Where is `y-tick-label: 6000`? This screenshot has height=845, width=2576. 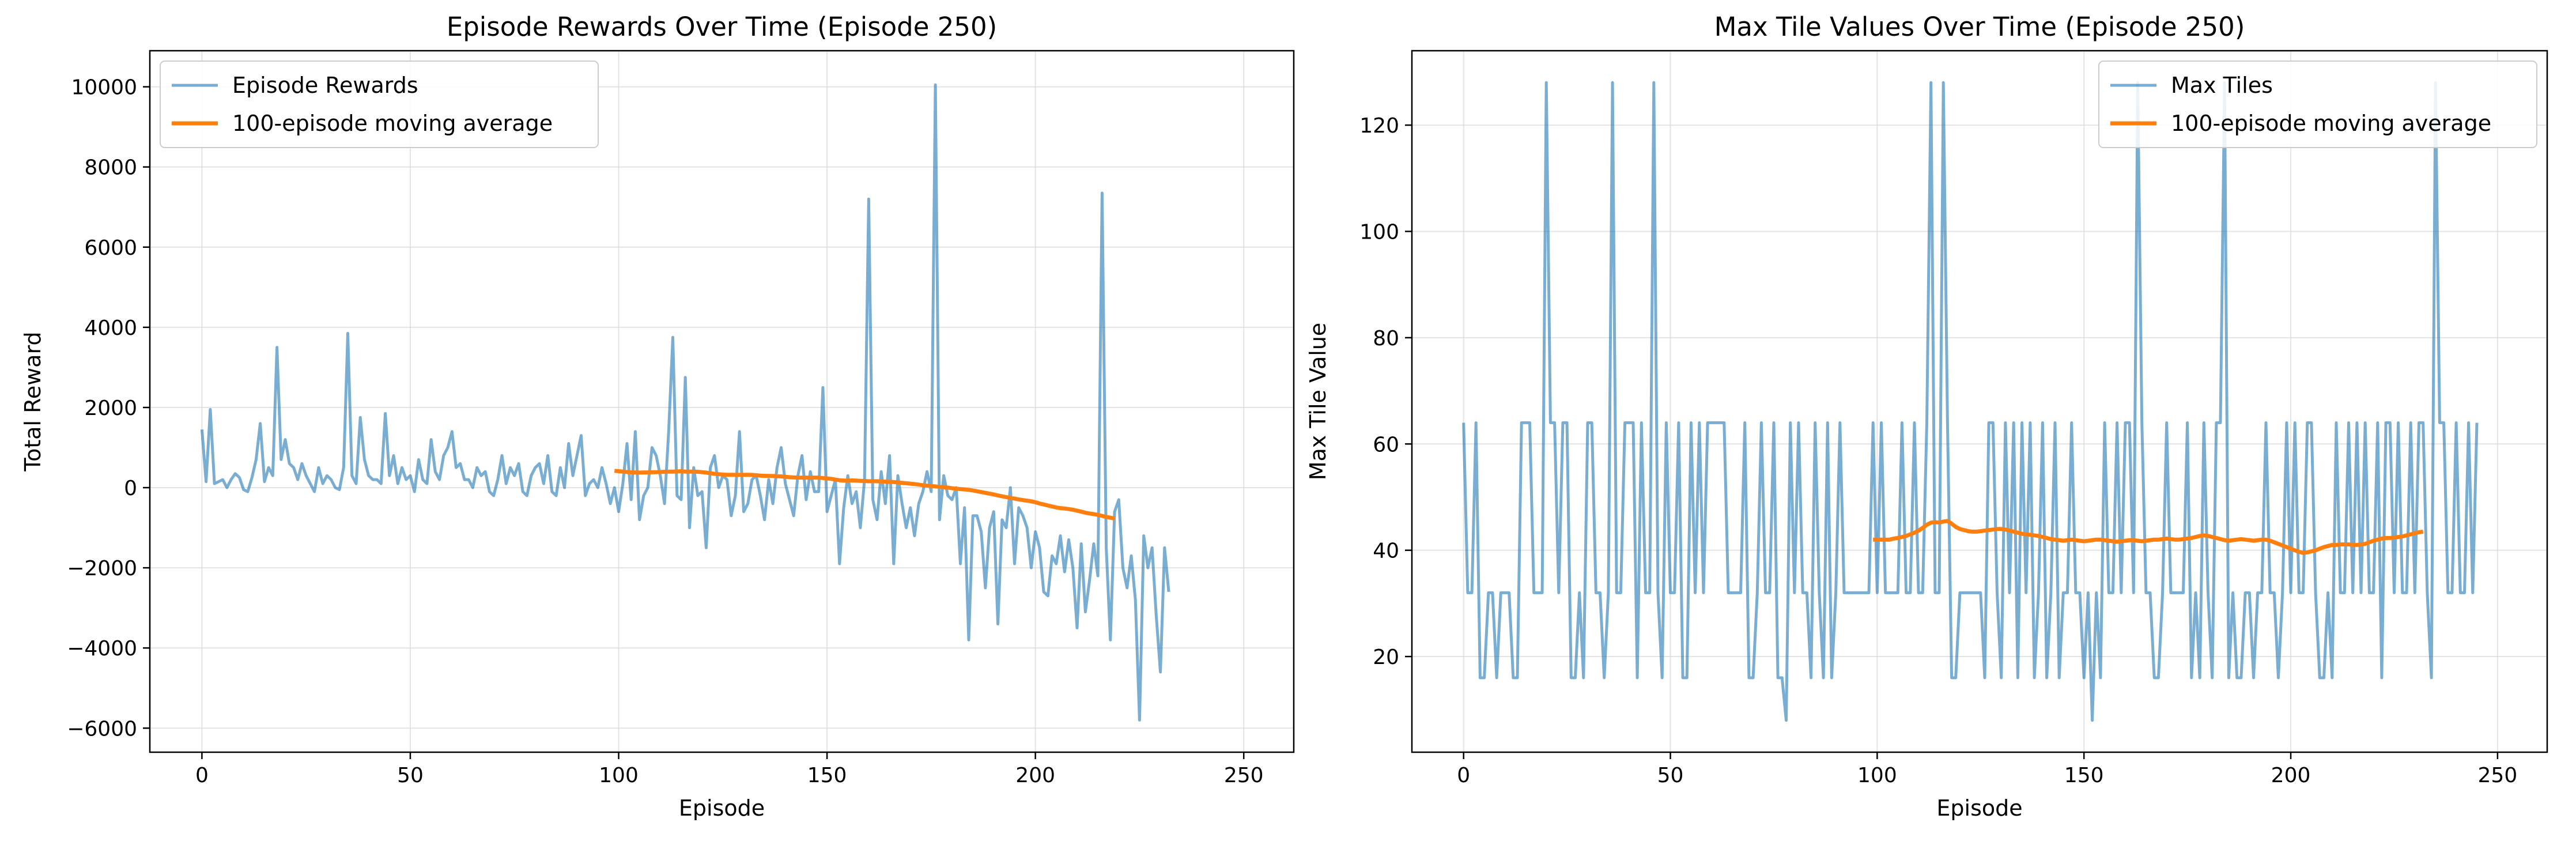
y-tick-label: 6000 is located at coordinates (110, 248).